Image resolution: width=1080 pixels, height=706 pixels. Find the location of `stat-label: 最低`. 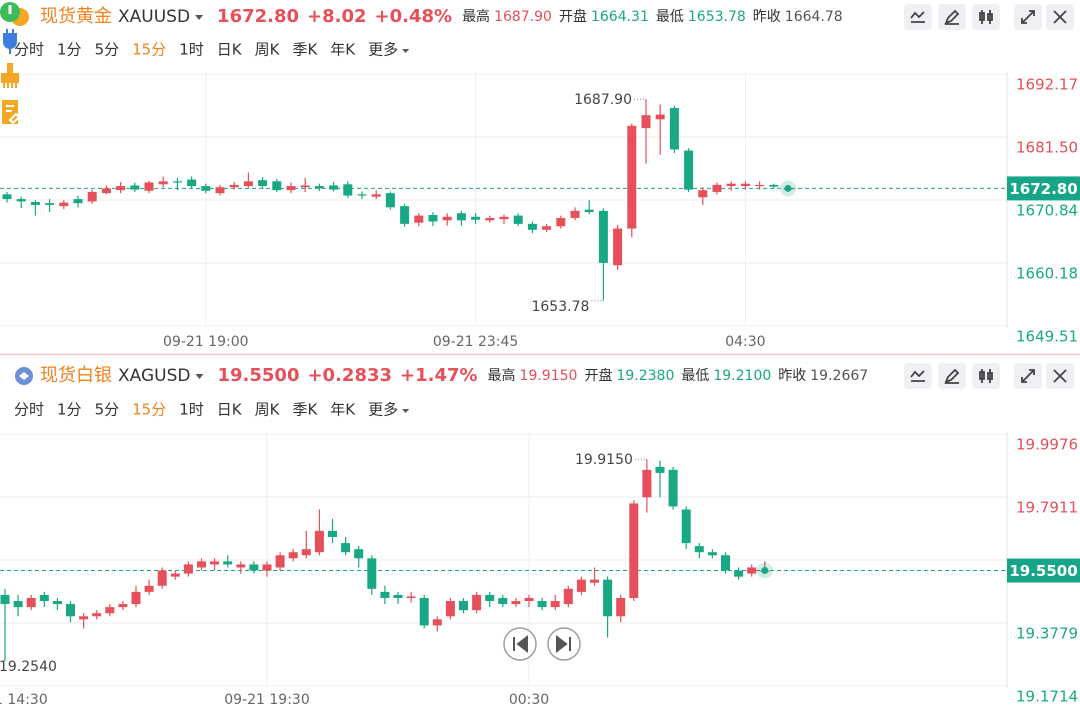

stat-label: 最低 is located at coordinates (695, 376).